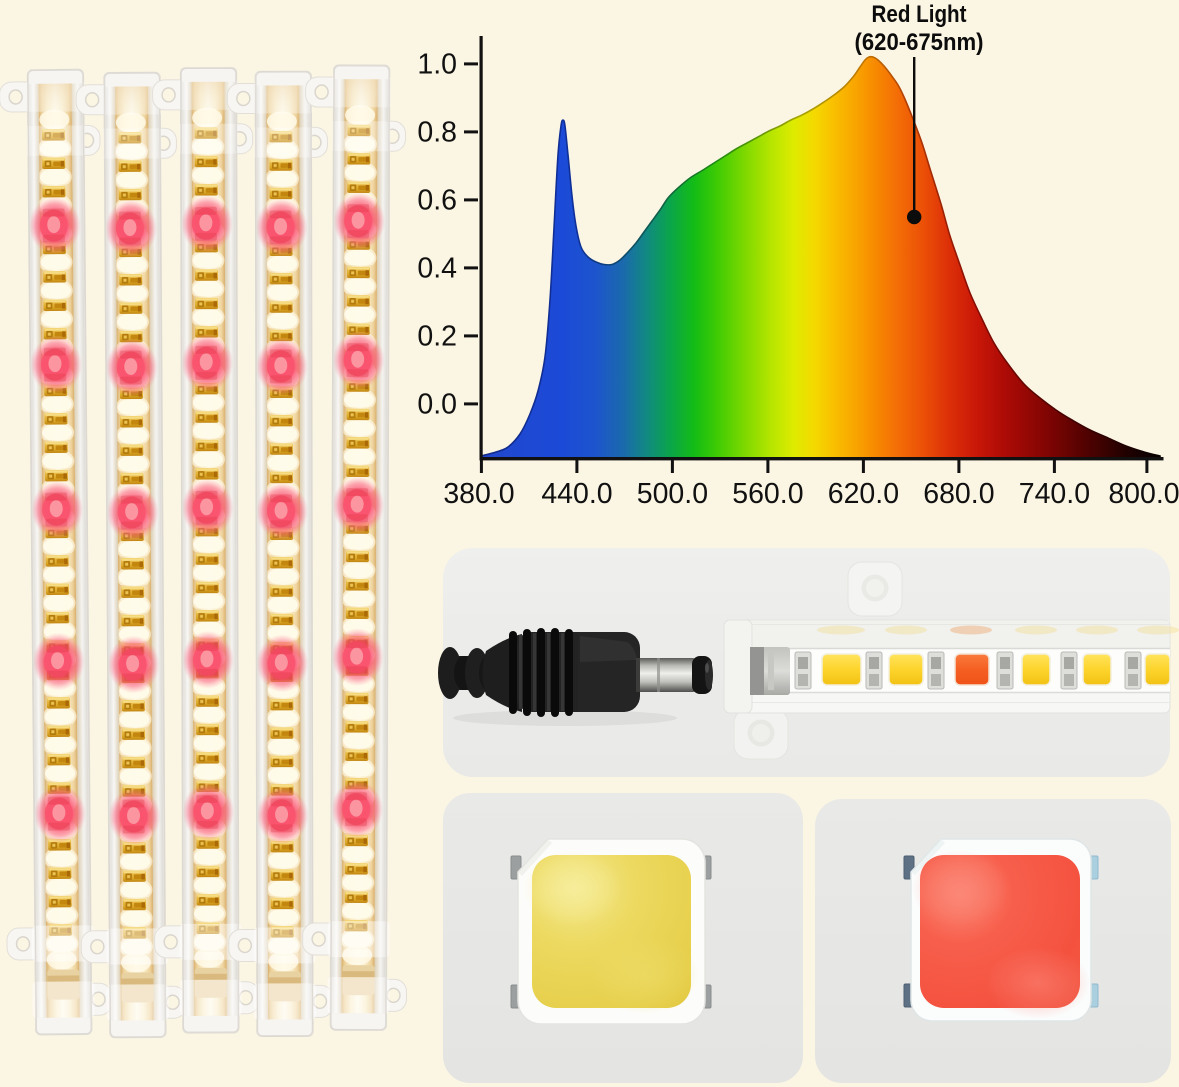  I want to click on svg-text: 740.0, so click(1054, 494).